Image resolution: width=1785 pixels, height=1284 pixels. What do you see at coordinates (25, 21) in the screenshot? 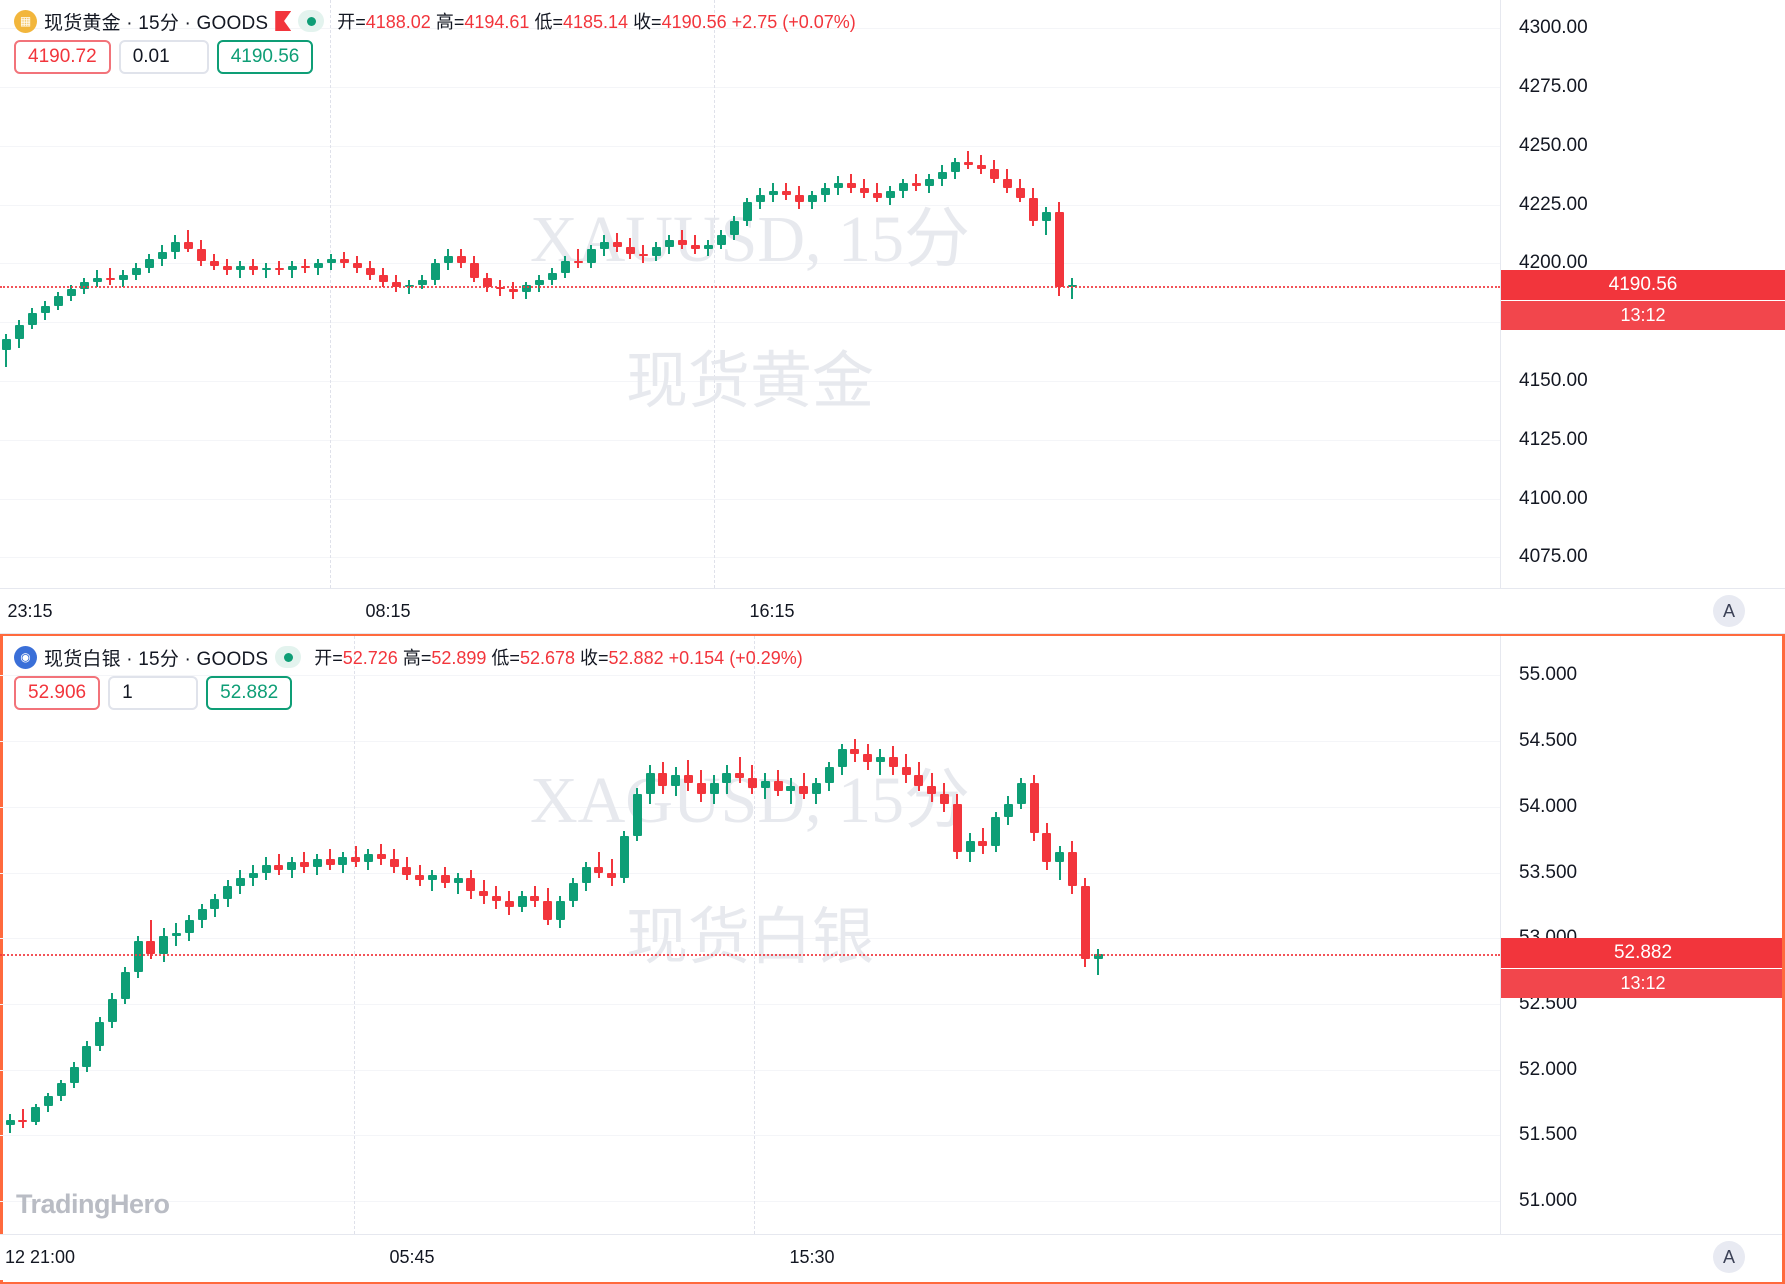
I see `gold-coin-icon: ▦` at bounding box center [25, 21].